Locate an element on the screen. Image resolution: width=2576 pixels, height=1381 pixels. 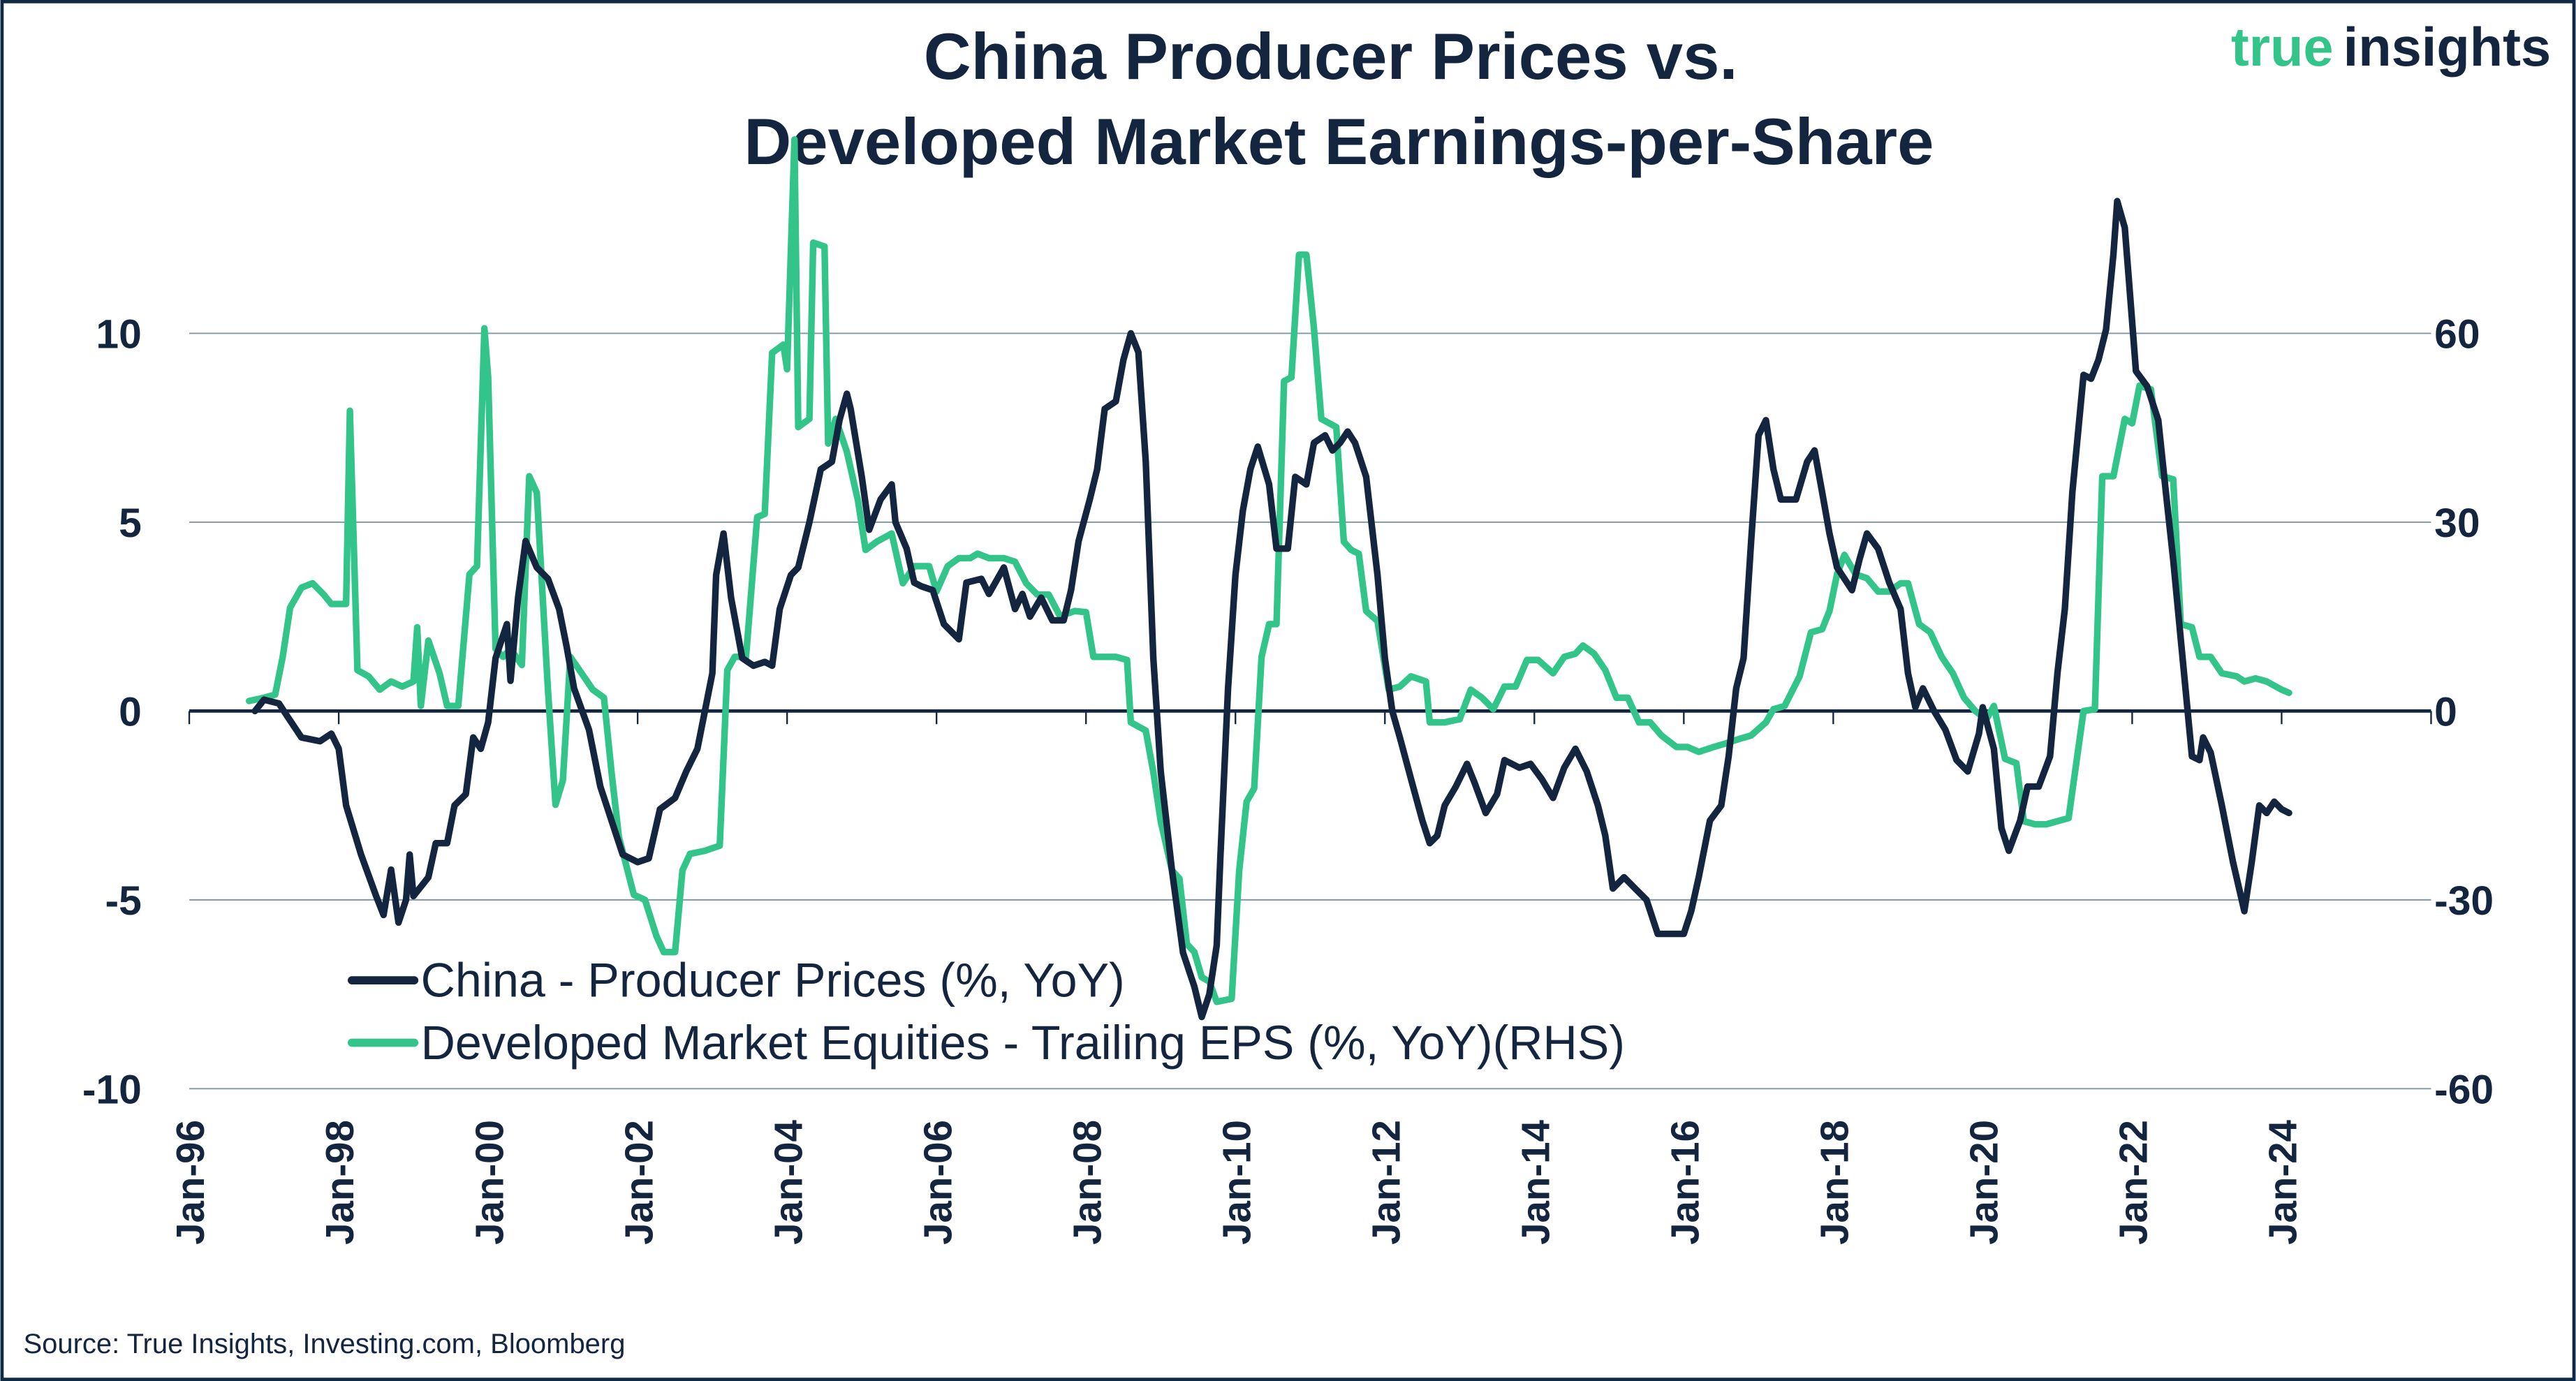
x-tick-label: Jan-02 is located at coordinates (639, 1182).